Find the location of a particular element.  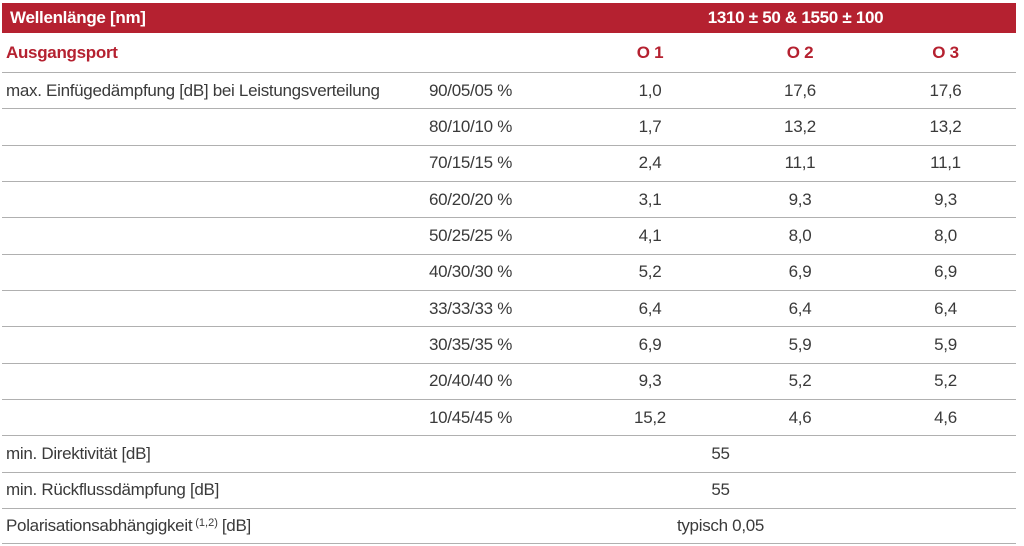

table-row: 60/20/20 % 3,1 9,3 9,3 is located at coordinates (509, 198).